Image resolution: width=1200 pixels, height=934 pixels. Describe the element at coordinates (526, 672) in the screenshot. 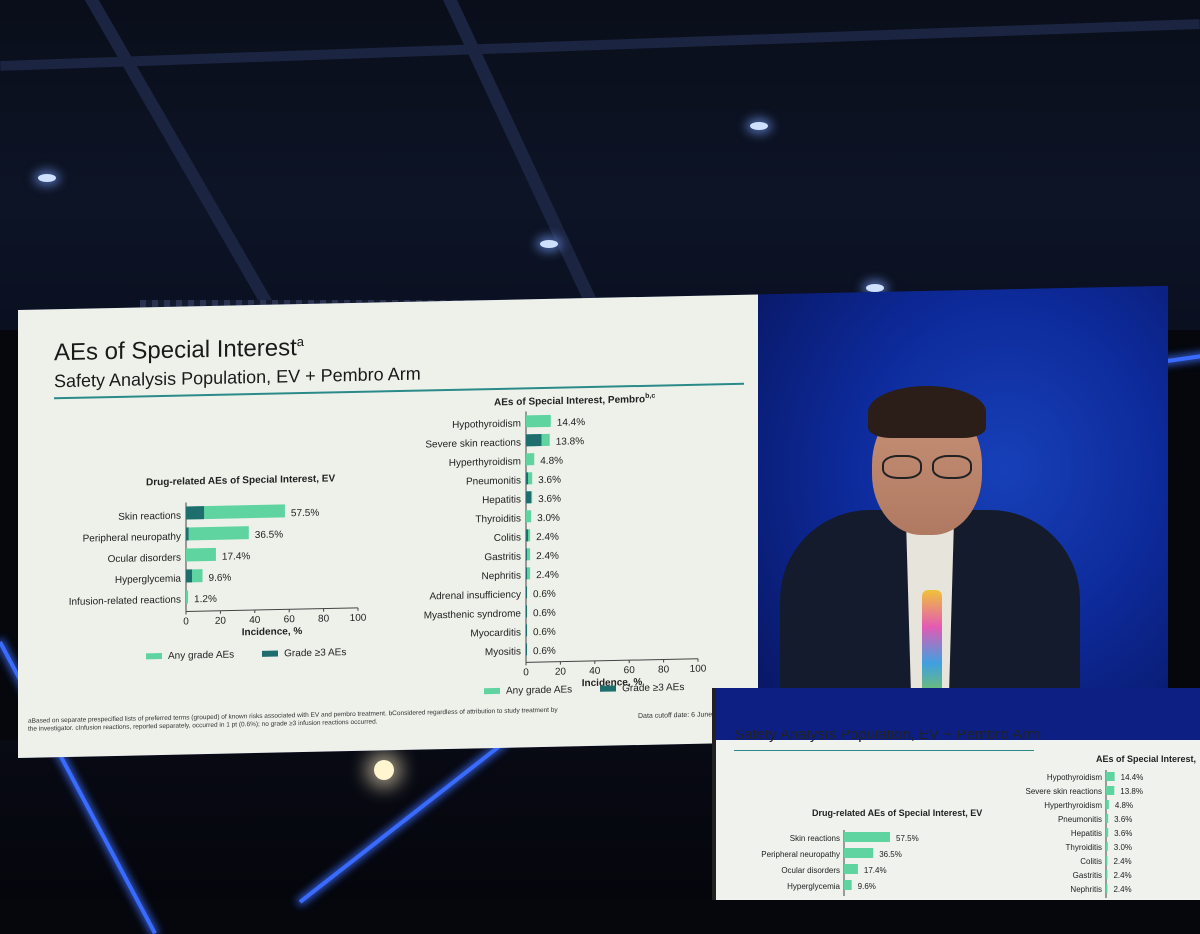

I see `x-tick-label: 0` at that location.